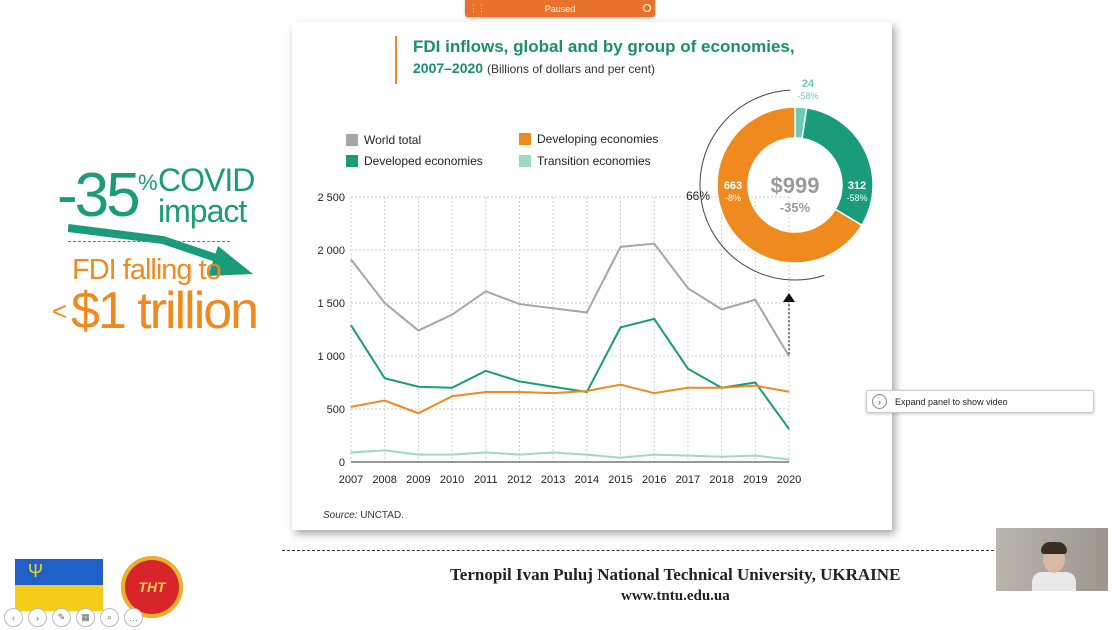 The height and width of the screenshot is (630, 1120). Describe the element at coordinates (570, 455) in the screenshot. I see `series-line-transition` at that location.